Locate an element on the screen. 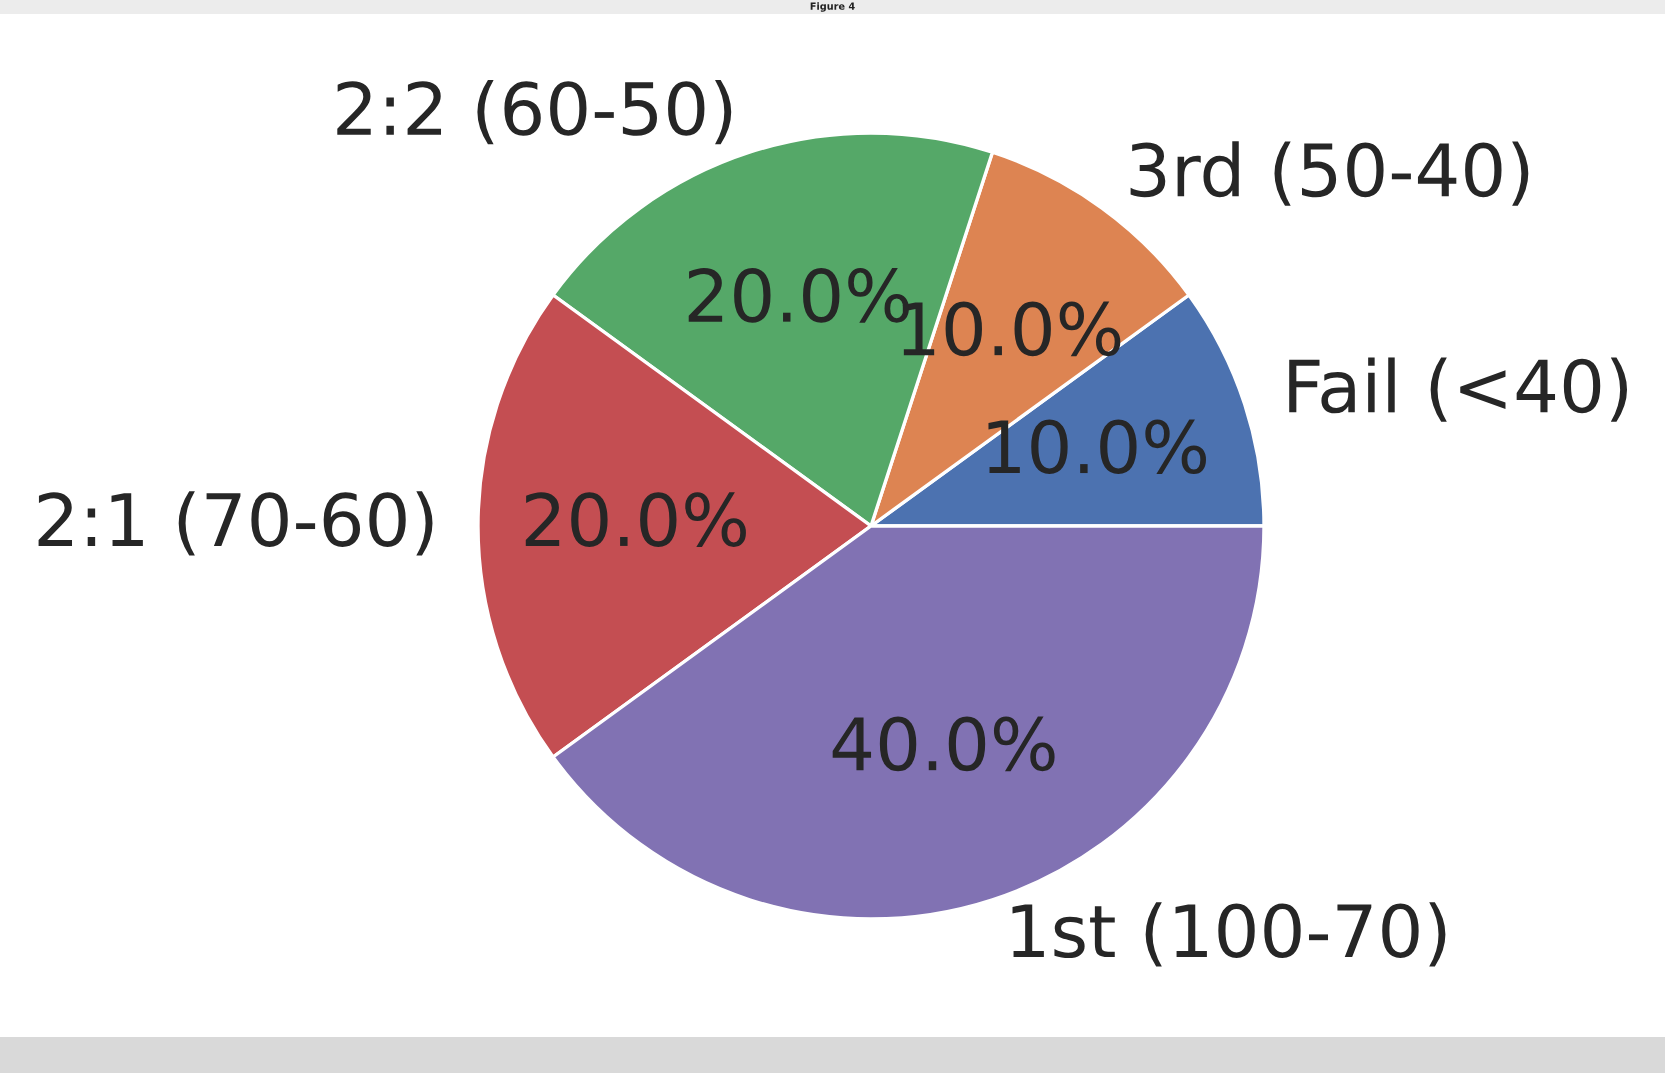 This screenshot has width=1665, height=1073. caption: Figure 4 is located at coordinates (832, 7).